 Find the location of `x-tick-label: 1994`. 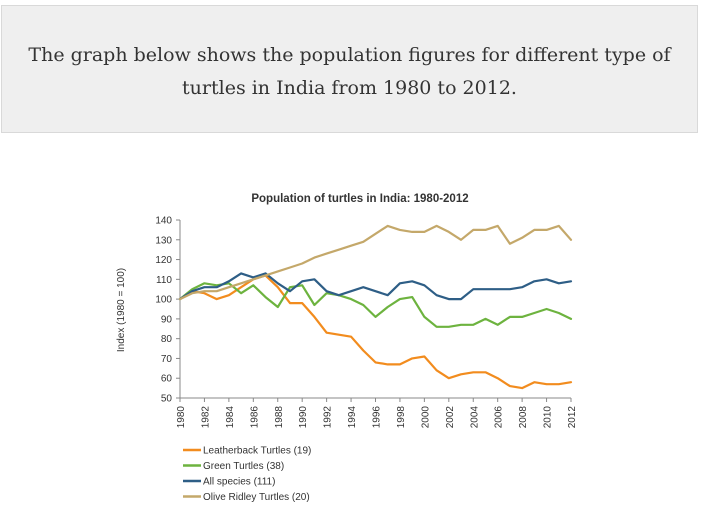

x-tick-label: 1994 is located at coordinates (352, 417).